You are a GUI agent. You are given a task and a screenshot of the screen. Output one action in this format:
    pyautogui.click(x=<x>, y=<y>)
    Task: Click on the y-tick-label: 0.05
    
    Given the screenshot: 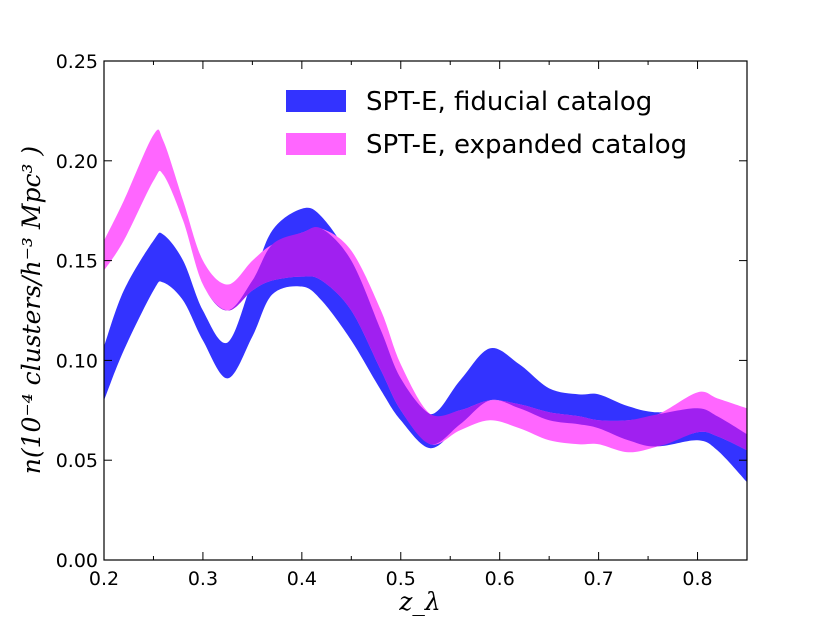 What is the action you would take?
    pyautogui.click(x=77, y=461)
    